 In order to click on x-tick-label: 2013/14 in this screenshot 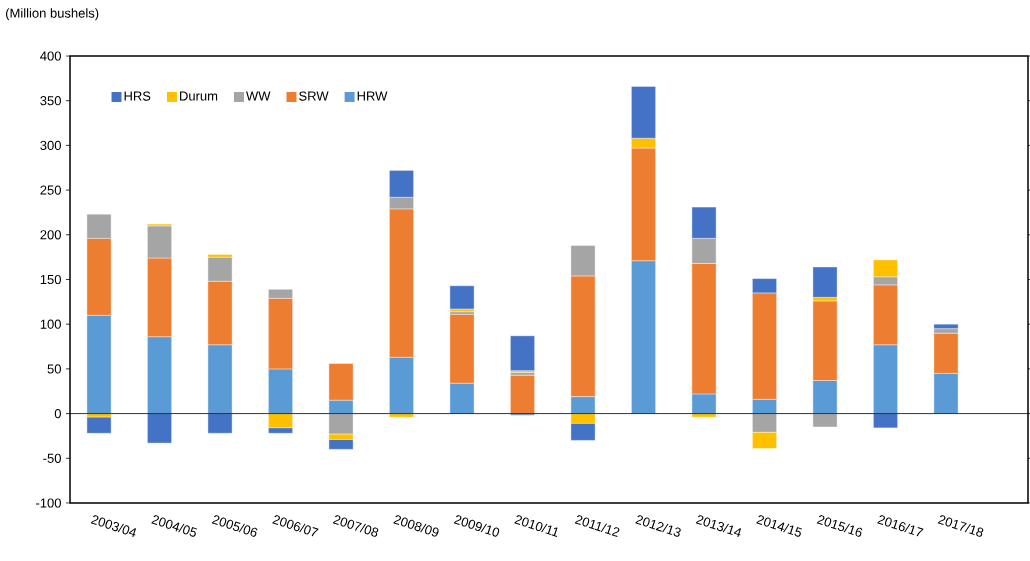, I will do `click(718, 526)`.